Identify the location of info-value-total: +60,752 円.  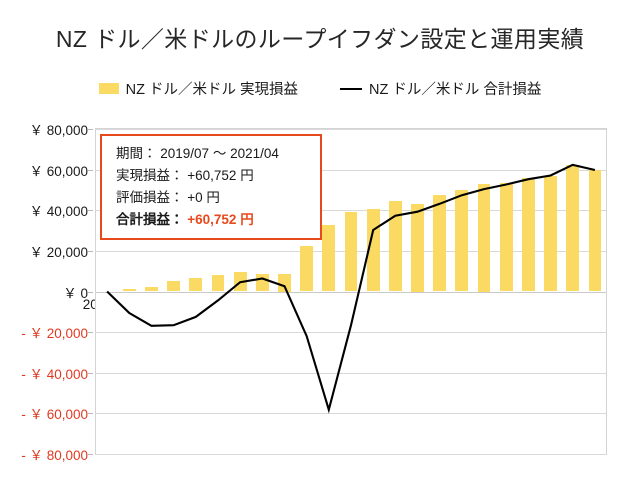
(220, 219).